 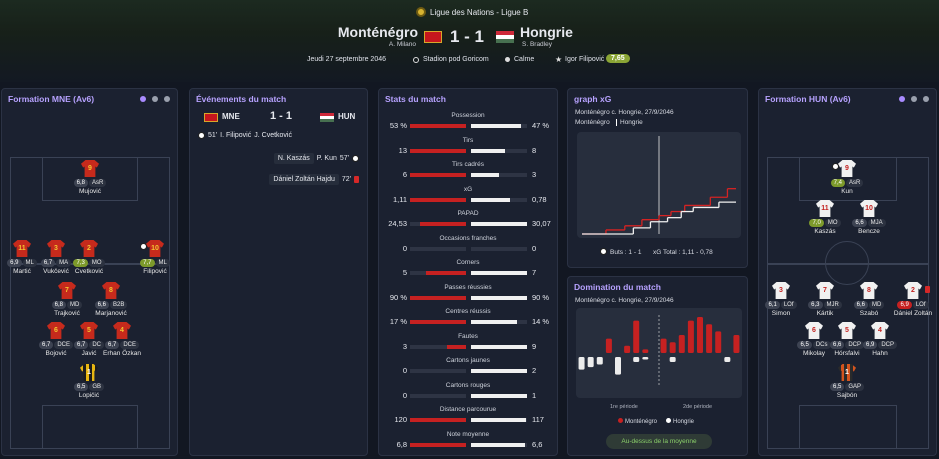 What do you see at coordinates (122, 345) in the screenshot?
I see `badges: 6,7 DCE` at bounding box center [122, 345].